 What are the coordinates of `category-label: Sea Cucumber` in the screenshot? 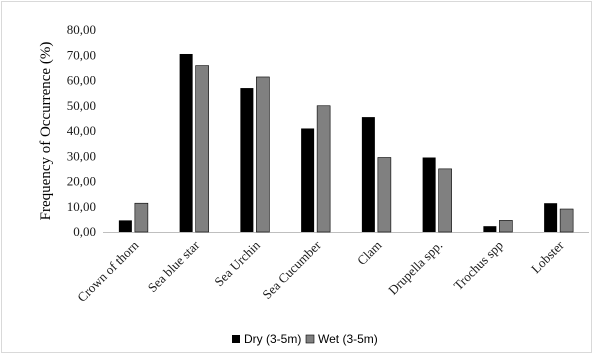 It's located at (291, 269).